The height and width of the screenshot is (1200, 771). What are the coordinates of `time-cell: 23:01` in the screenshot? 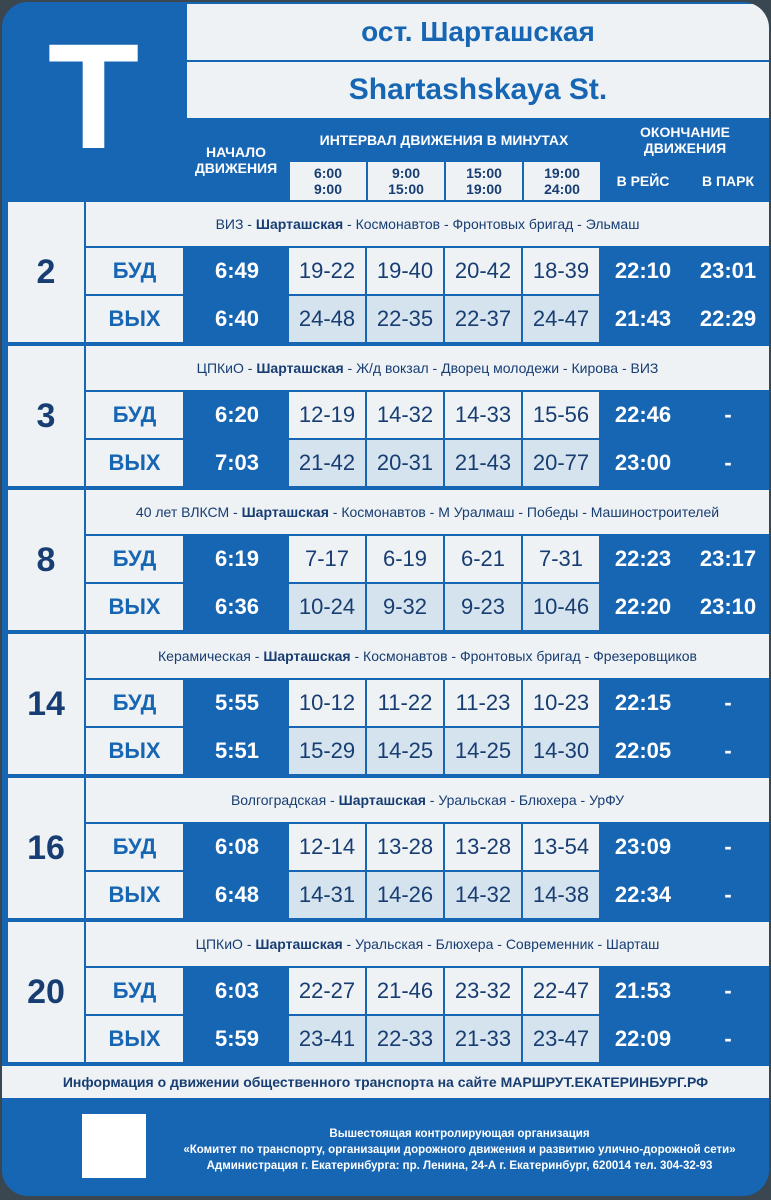 It's located at (728, 271).